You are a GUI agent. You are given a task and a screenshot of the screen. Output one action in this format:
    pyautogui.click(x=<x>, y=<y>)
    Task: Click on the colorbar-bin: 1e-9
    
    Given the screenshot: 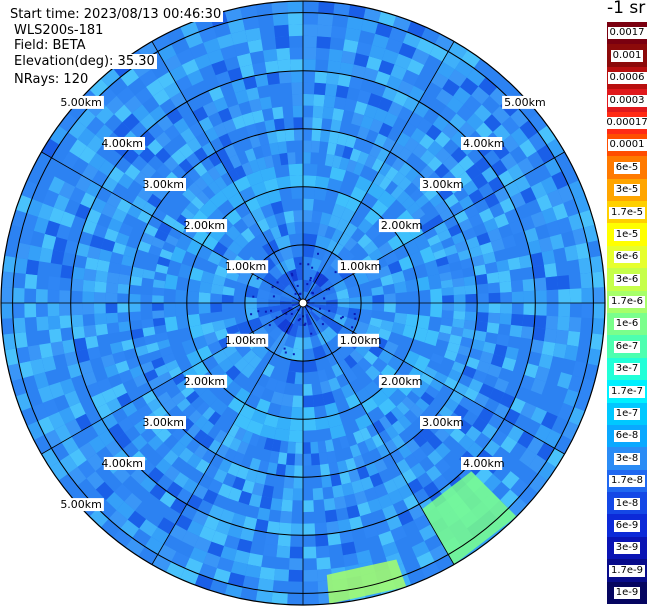 What is the action you would take?
    pyautogui.click(x=627, y=593)
    